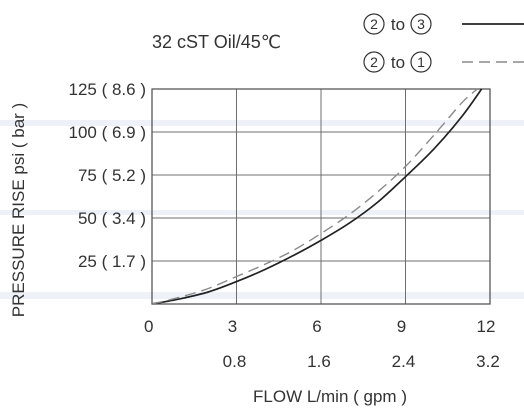 Image resolution: width=524 pixels, height=412 pixels. What do you see at coordinates (488, 361) in the screenshot?
I see `x-secondary-tick-label: 3.2` at bounding box center [488, 361].